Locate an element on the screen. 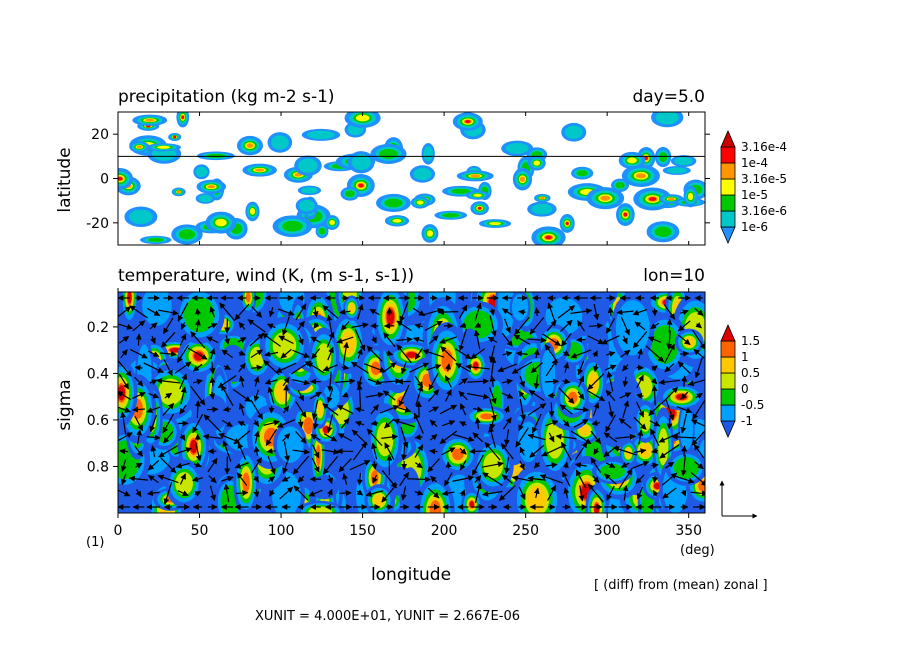 This screenshot has height=654, width=904. temp-y-tick-label: 0.8 is located at coordinates (98, 467).